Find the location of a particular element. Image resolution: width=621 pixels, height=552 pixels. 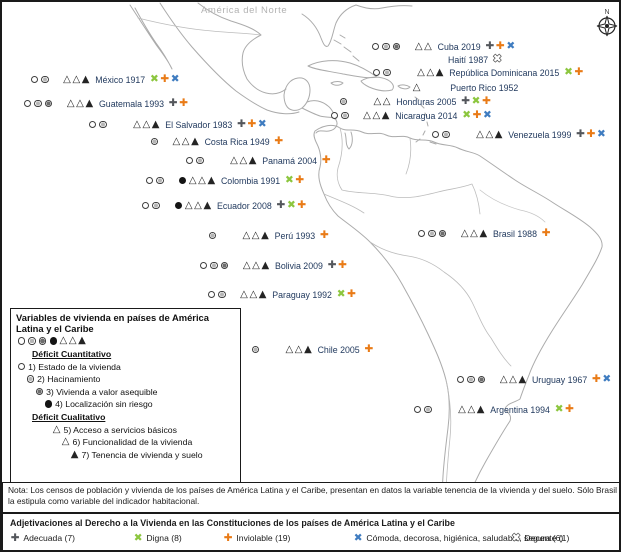

country-row-peru: △ △ ▲ Perú 1993 ✚ is located at coordinates (268, 235).